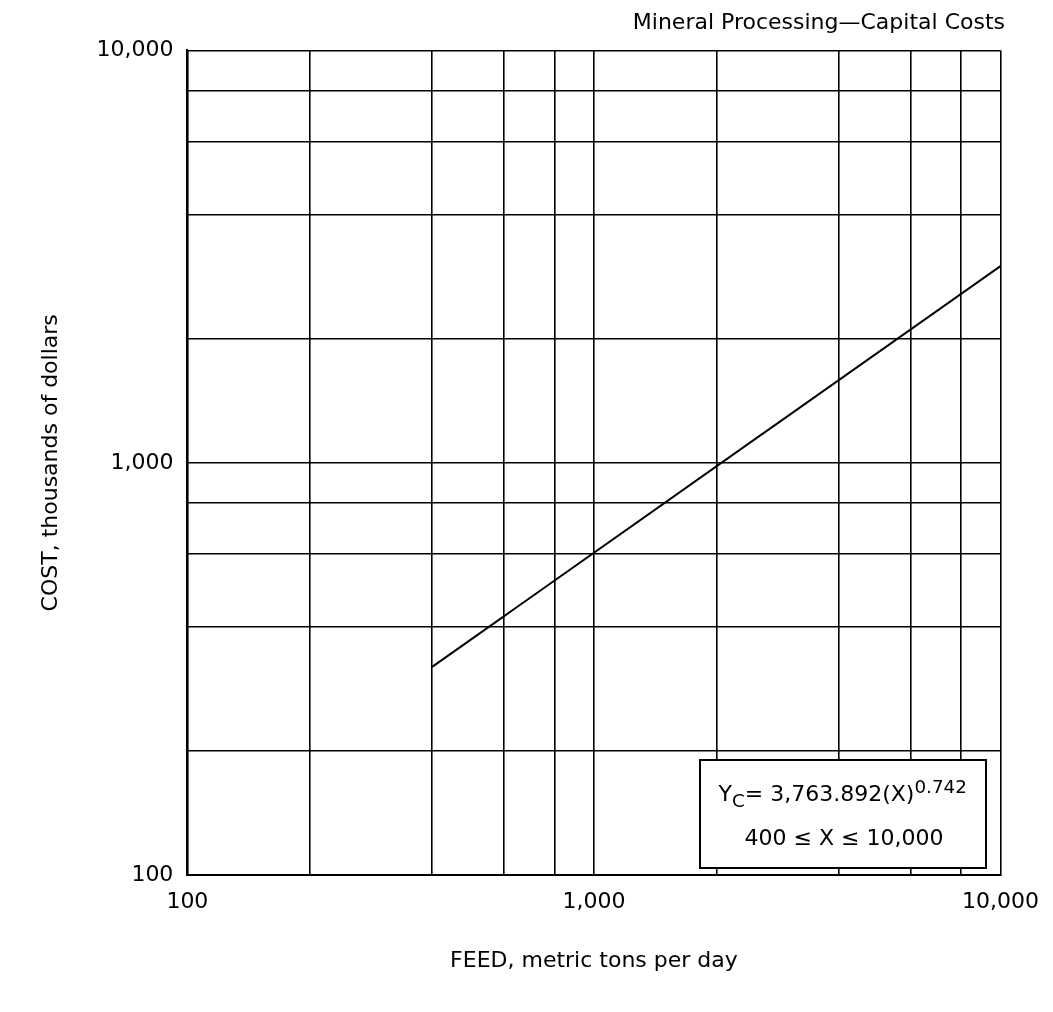 The height and width of the screenshot is (1012, 1053). Describe the element at coordinates (844, 837) in the screenshot. I see `annotation: 400 ≤ X ≤ 10,000` at that location.